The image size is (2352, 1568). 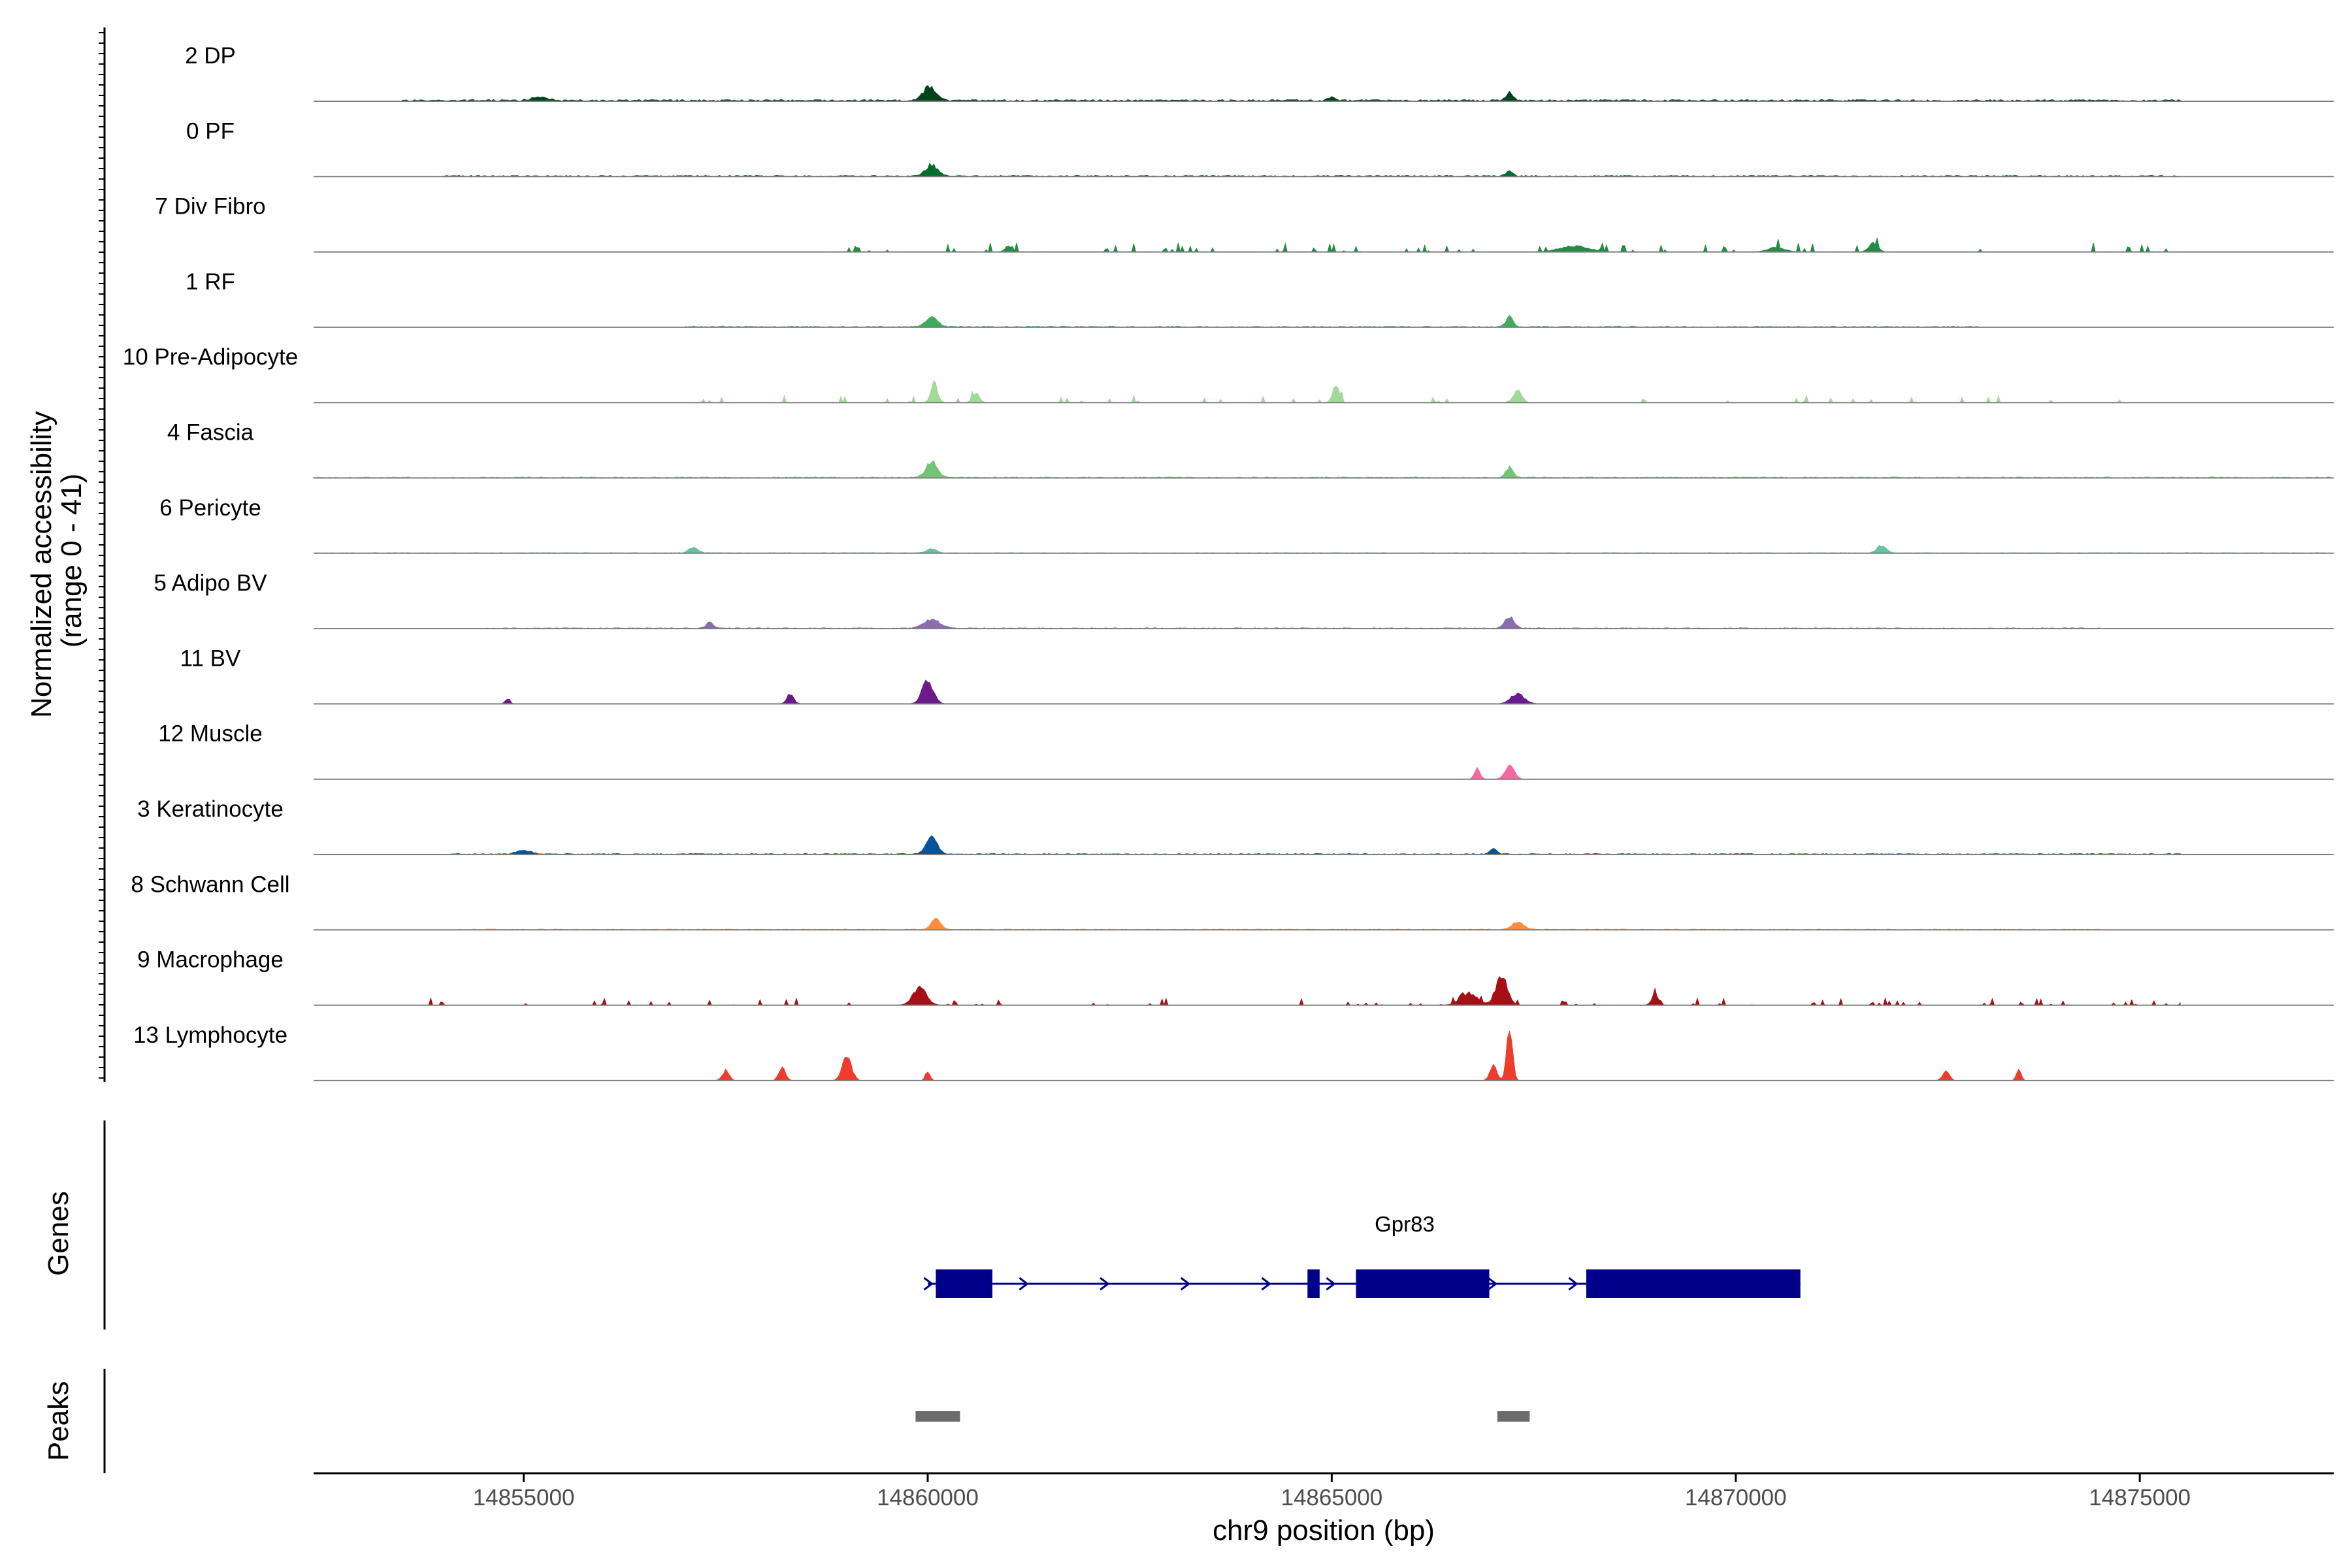 What do you see at coordinates (1232, 901) in the screenshot?
I see `track-8-schwann-cell: 8 Schwann Cell` at bounding box center [1232, 901].